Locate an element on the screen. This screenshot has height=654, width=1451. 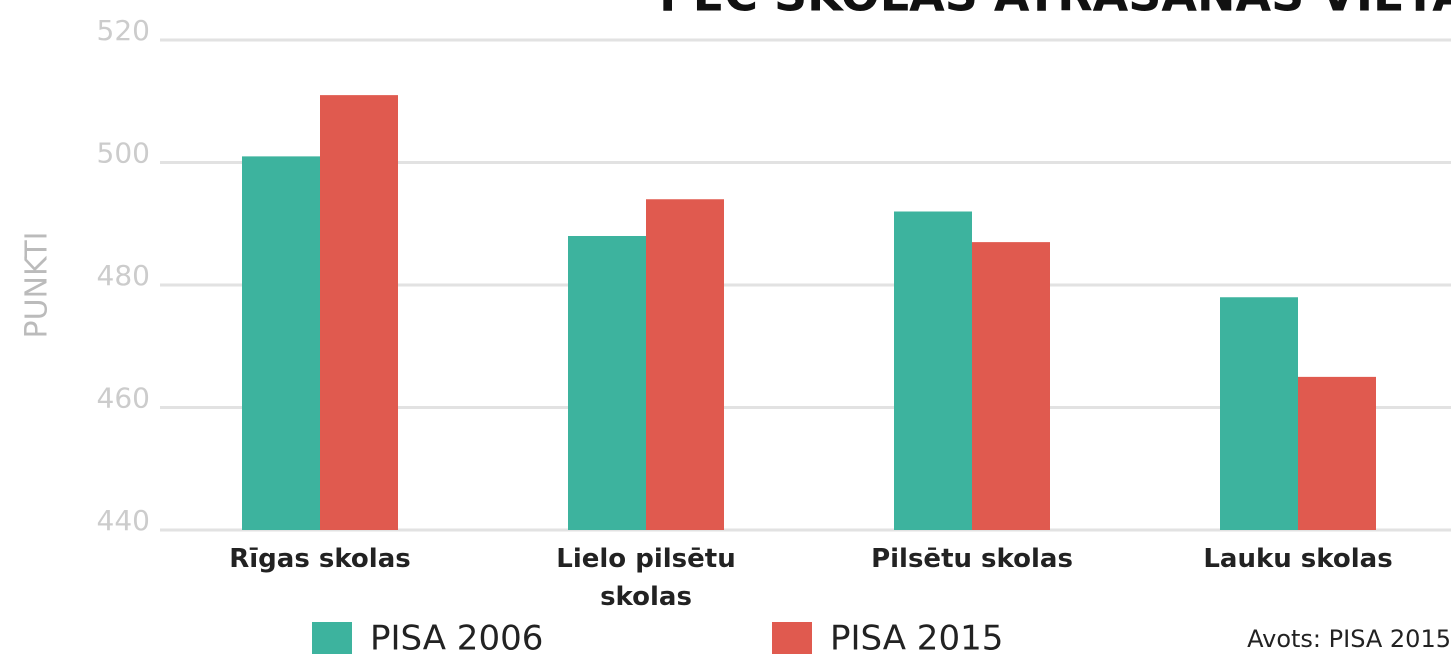
y-tick-label: 480 is located at coordinates (123, 275).